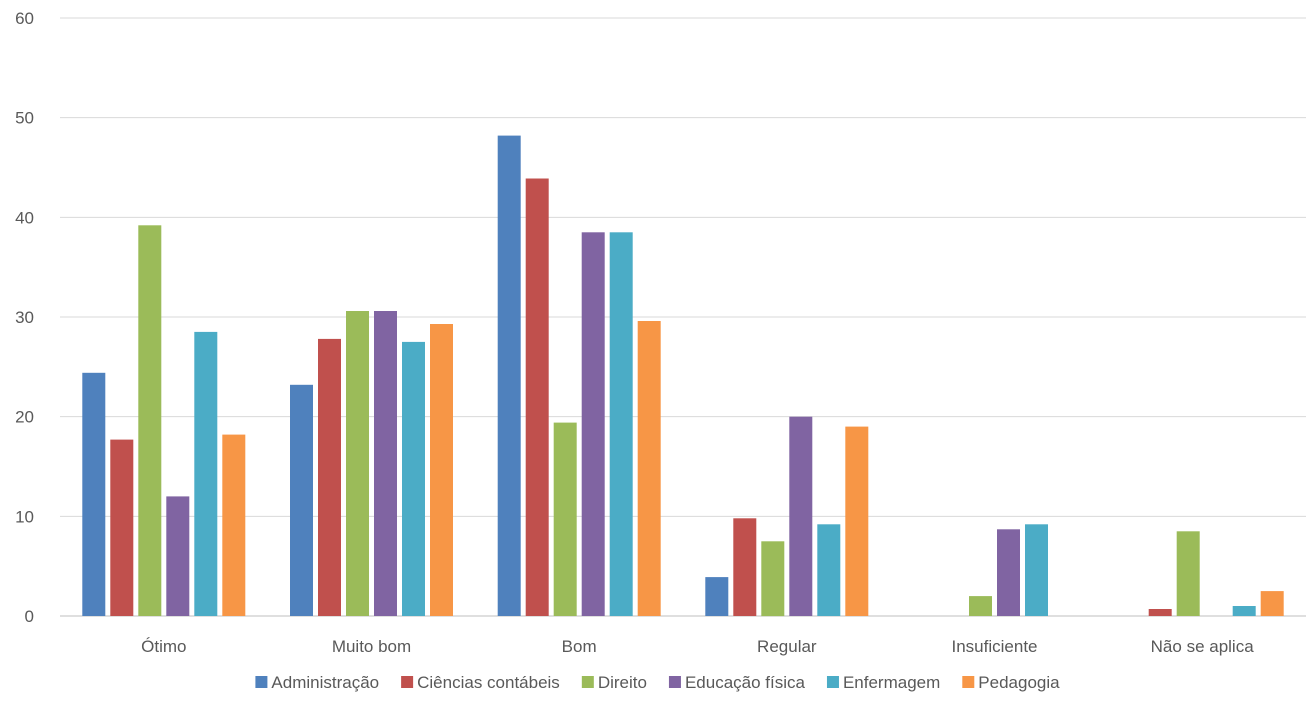  I want to click on legend-label: Ciências contábeis, so click(488, 682).